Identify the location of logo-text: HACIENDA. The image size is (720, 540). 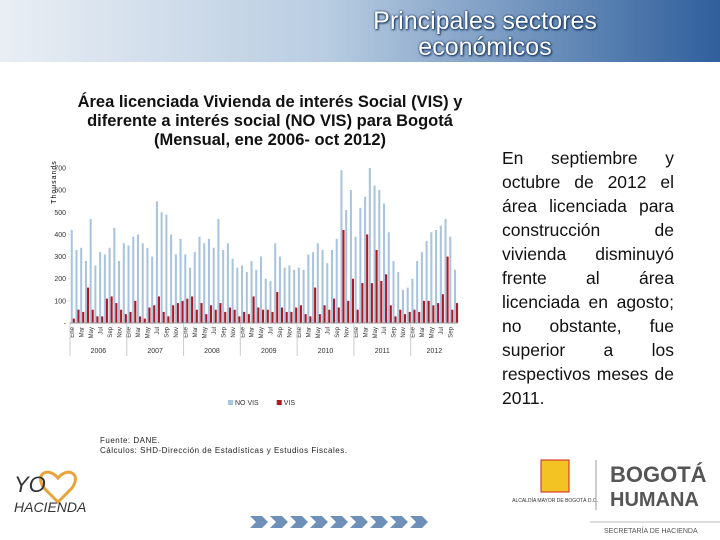
(50, 507).